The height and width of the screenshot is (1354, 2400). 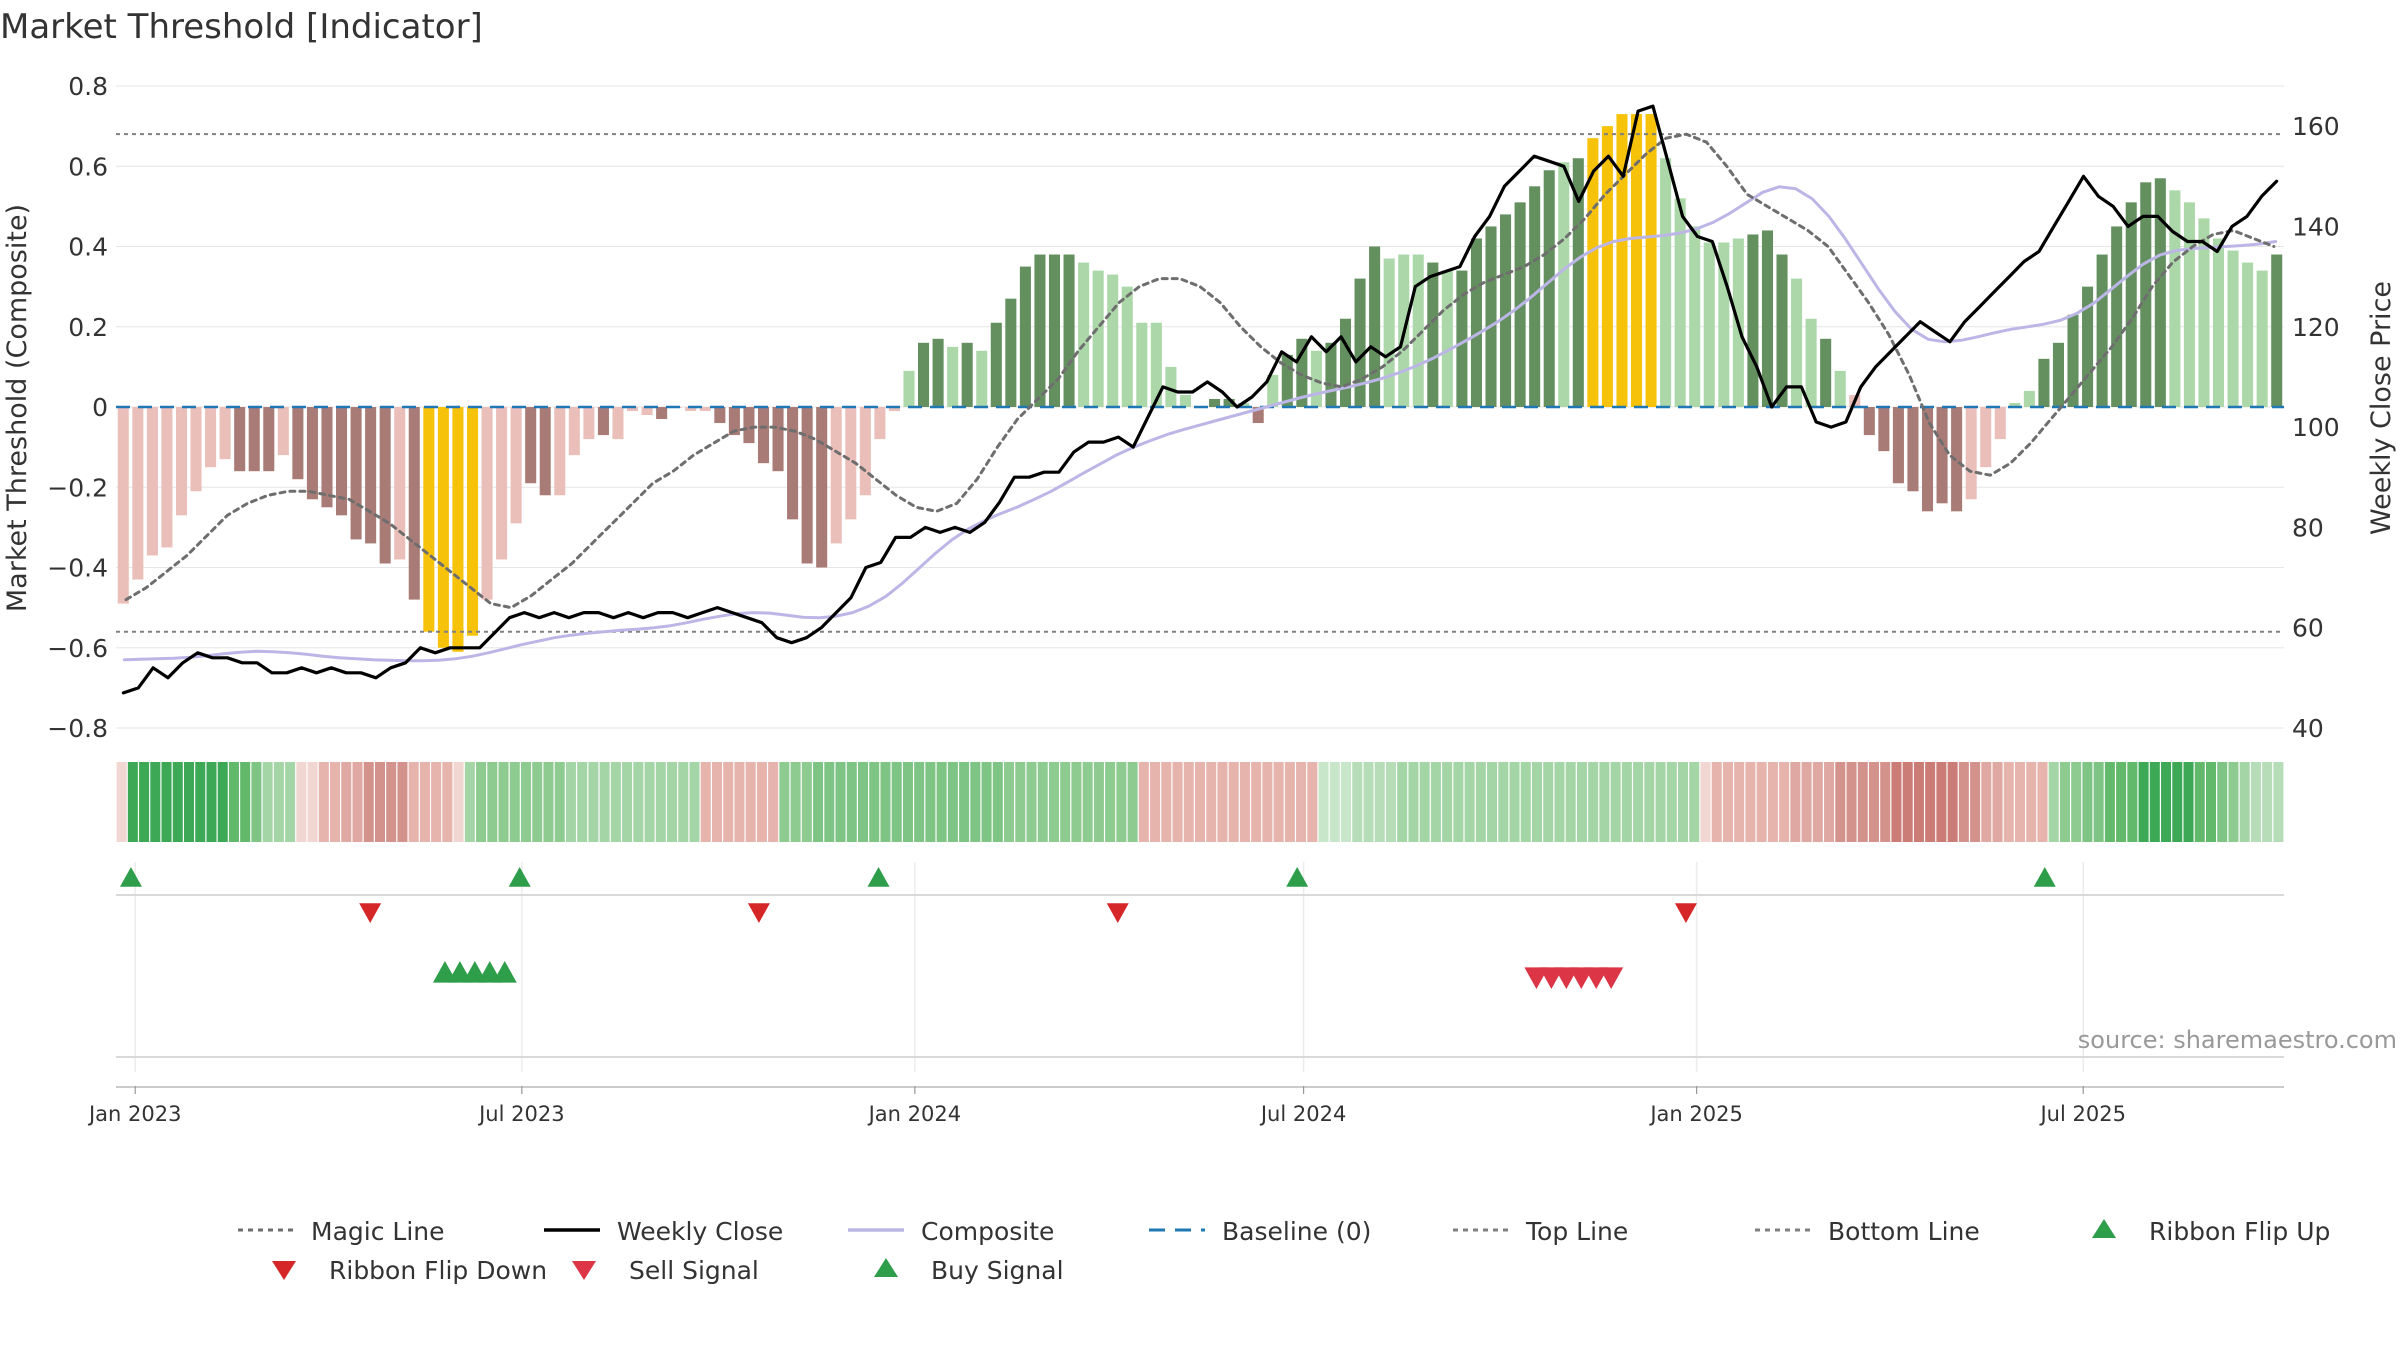 I want to click on y2-tick-label: 60, so click(x=2308, y=628).